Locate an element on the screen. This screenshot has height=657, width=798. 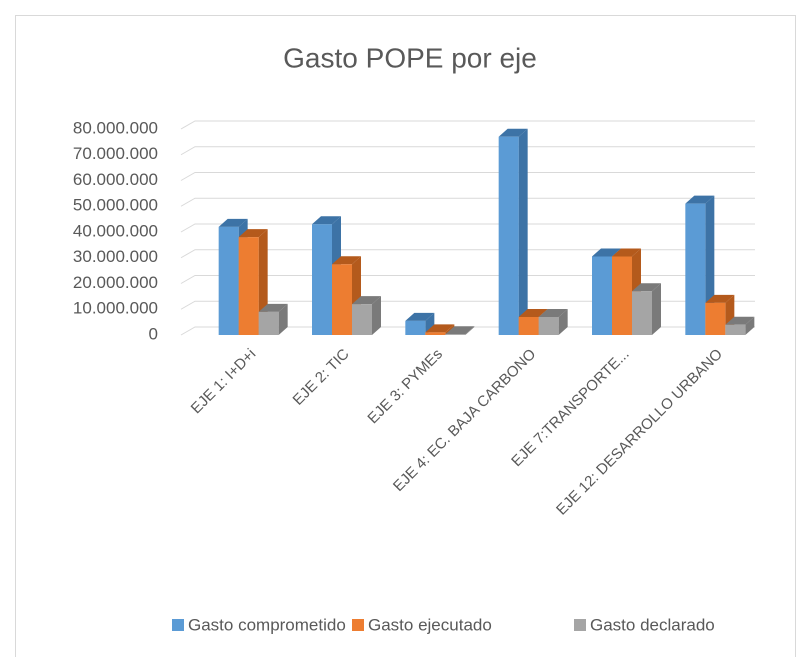
y-tick-label: 10.000.000 is located at coordinates (115, 308).